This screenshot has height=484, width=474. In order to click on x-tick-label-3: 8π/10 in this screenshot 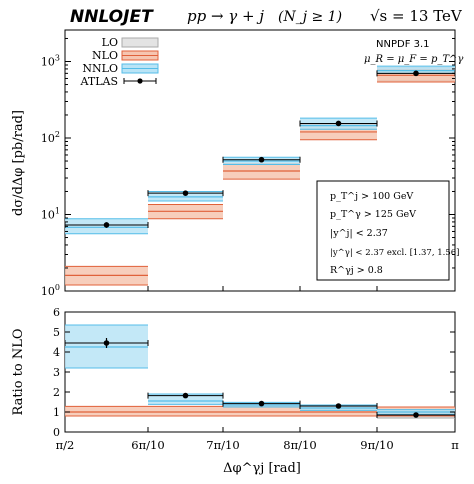, I will do `click(299, 445)`.